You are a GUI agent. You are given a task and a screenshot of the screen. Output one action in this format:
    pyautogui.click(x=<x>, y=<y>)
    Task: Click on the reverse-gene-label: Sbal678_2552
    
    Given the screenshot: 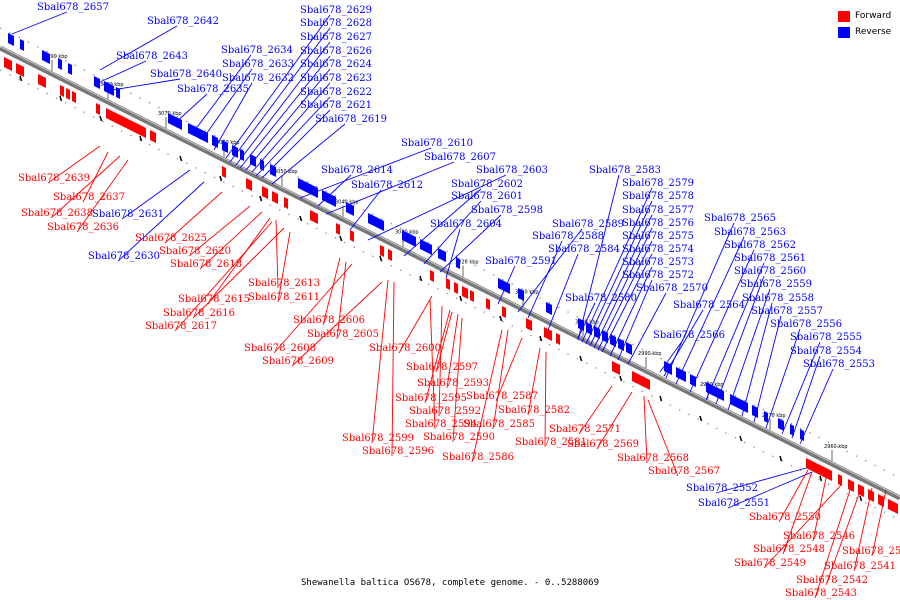 What is the action you would take?
    pyautogui.click(x=722, y=488)
    